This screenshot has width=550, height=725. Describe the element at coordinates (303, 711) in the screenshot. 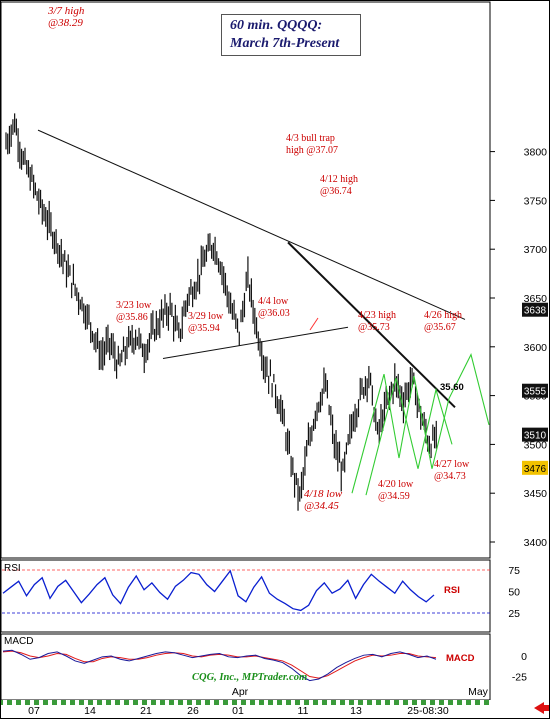

I see `date-tick-label: 11` at that location.